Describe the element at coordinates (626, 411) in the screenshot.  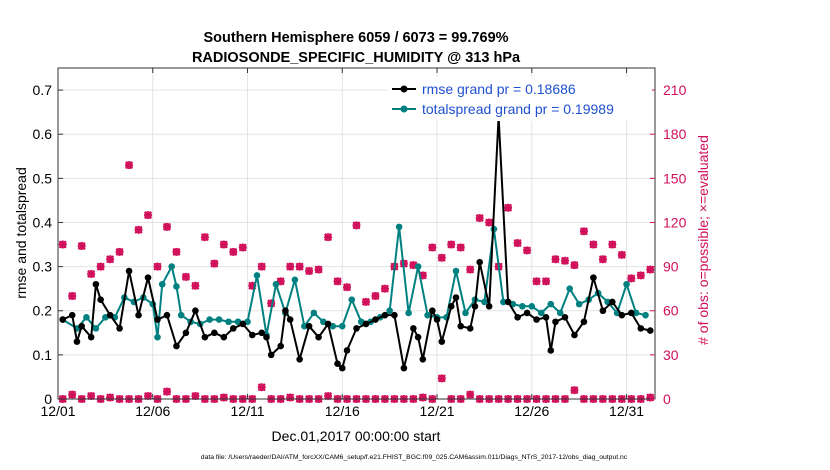
I see `x-tick-label: 12/31` at that location.